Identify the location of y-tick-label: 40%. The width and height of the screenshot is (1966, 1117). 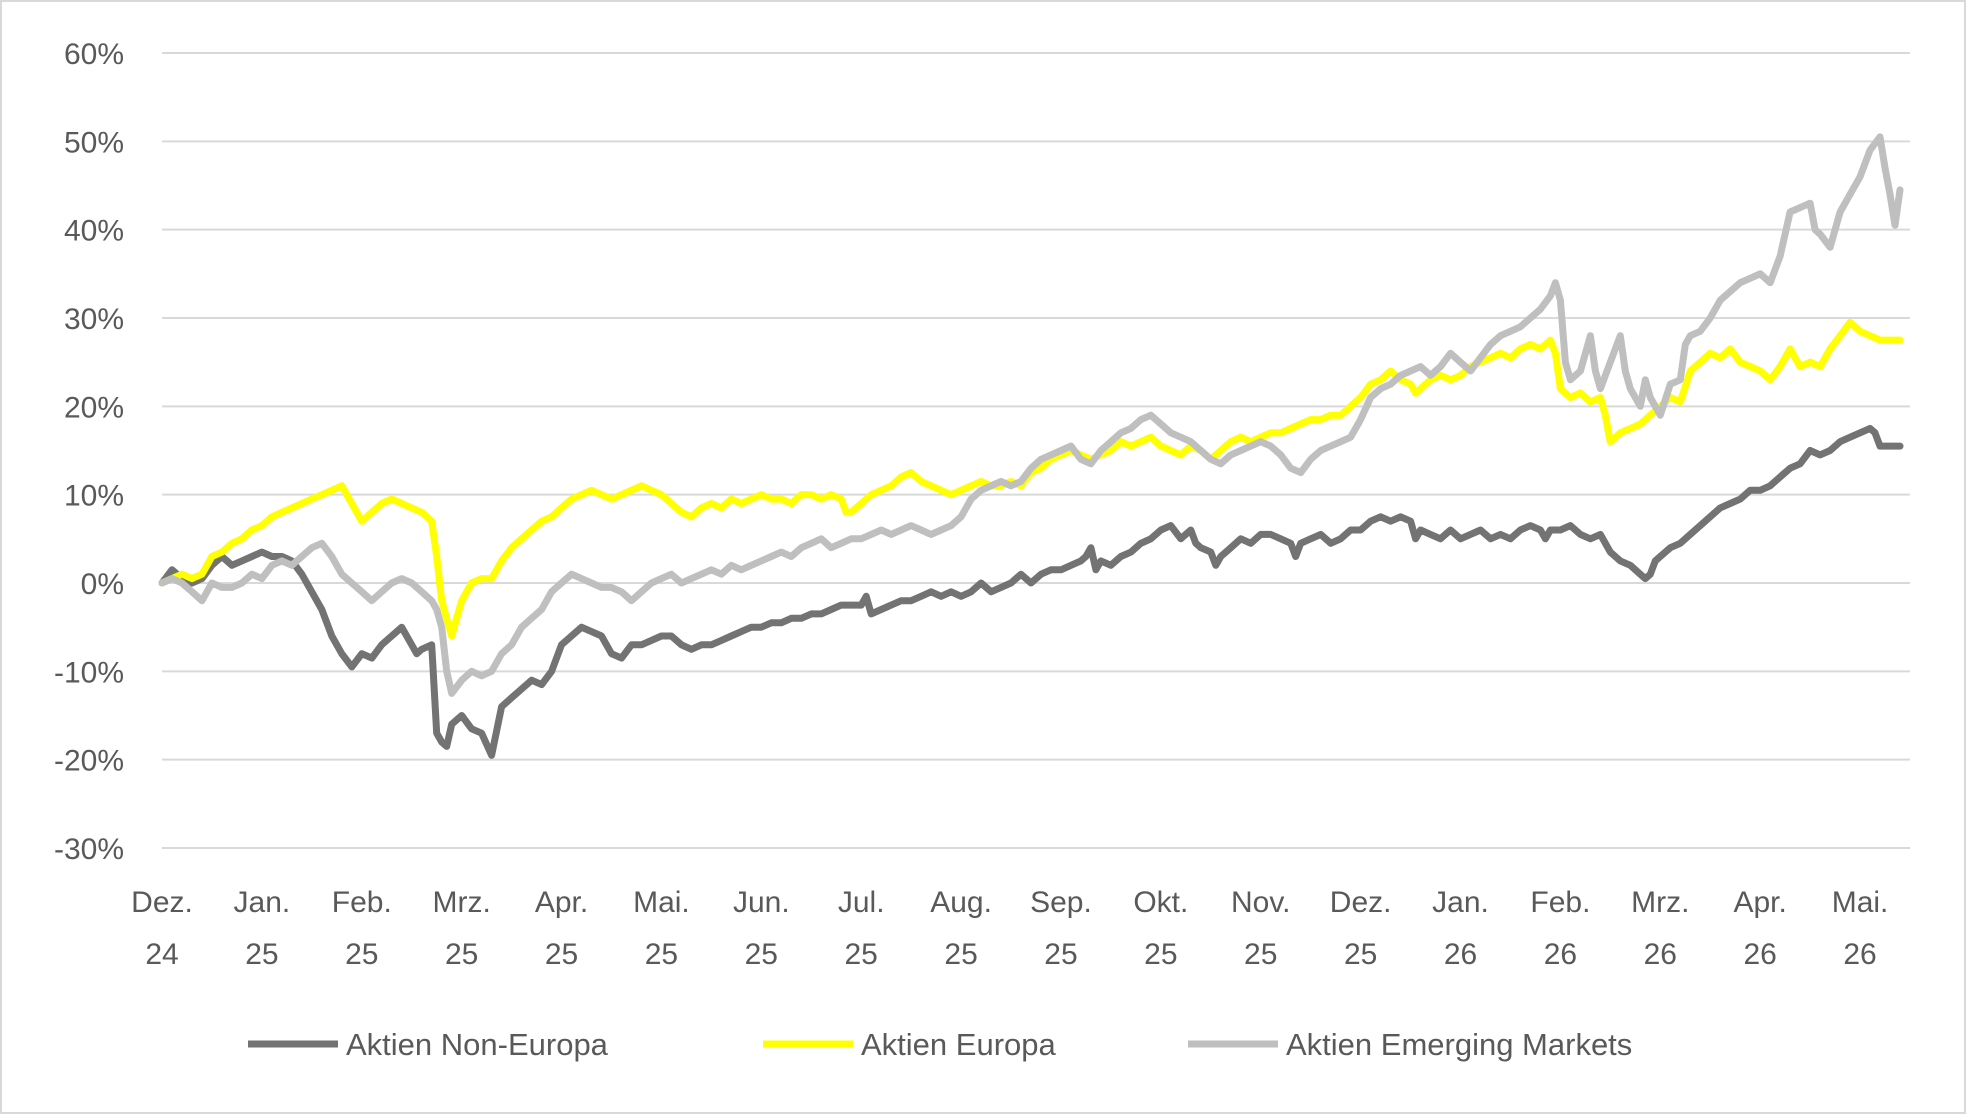
(94, 231).